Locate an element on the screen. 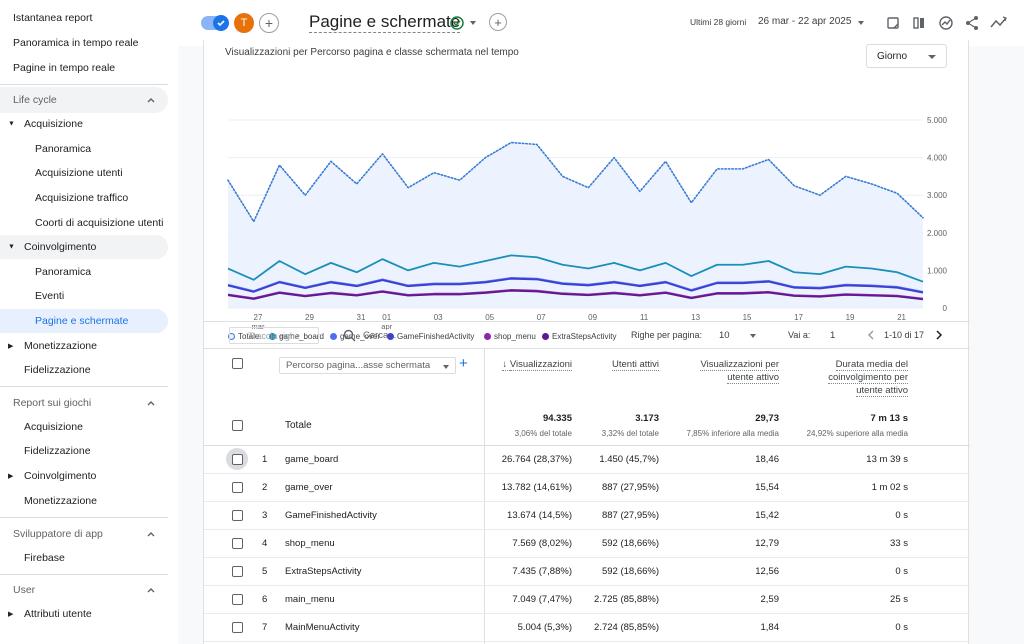 The image size is (1024, 644). legend-item-extrasteps: ExtraStepsActivity is located at coordinates (579, 336).